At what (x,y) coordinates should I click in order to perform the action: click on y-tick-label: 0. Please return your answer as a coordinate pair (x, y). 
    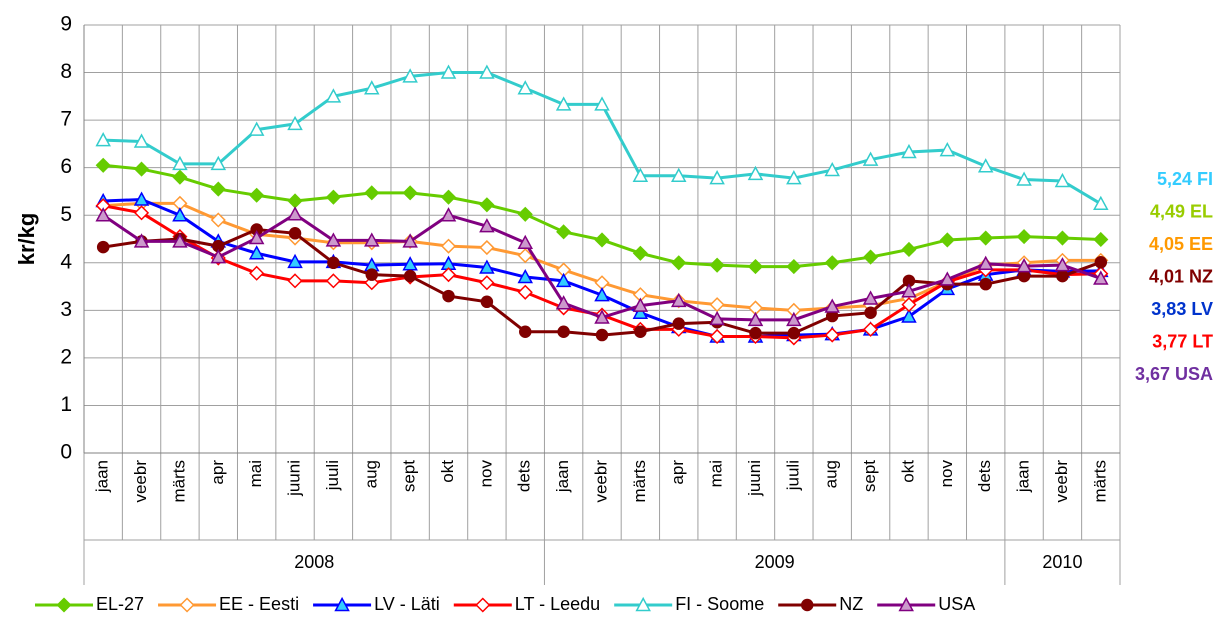
    Looking at the image, I should click on (66, 452).